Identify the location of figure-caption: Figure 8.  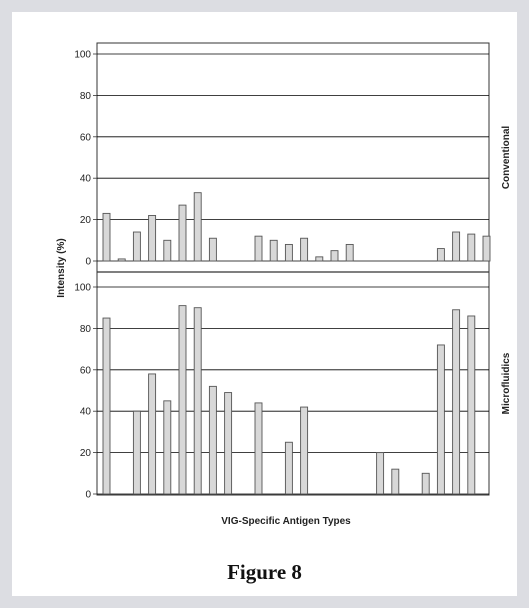
(264, 572).